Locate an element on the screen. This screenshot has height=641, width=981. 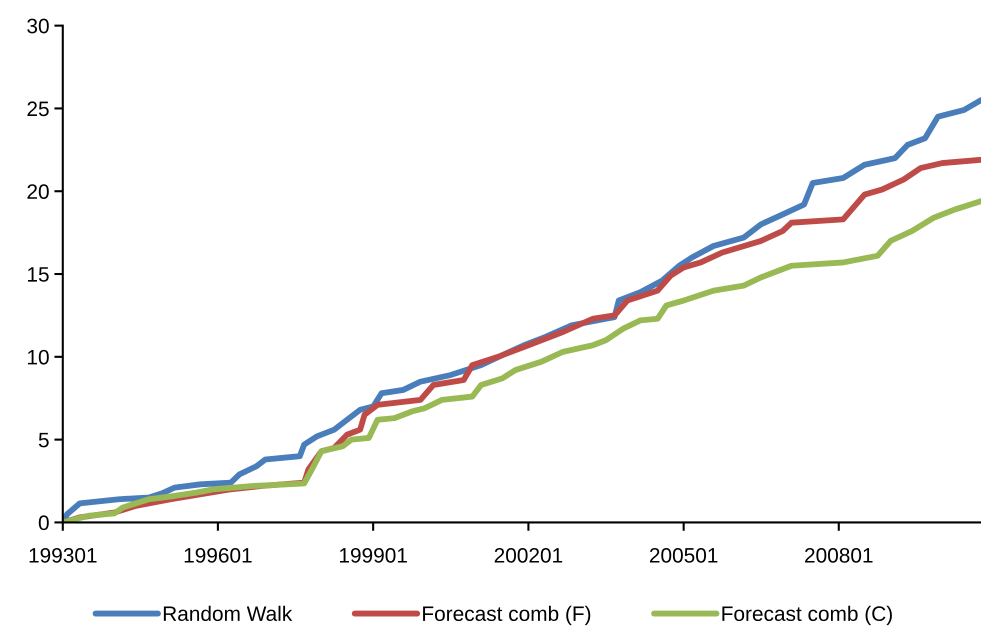
x-tick-label: 200201 is located at coordinates (528, 555).